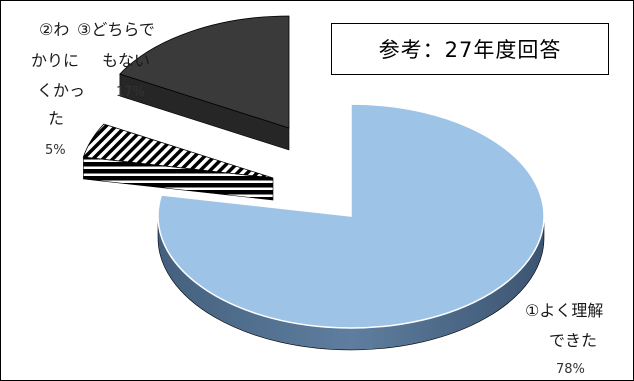  What do you see at coordinates (130, 92) in the screenshot?
I see `slice-value-label: 17%` at bounding box center [130, 92].